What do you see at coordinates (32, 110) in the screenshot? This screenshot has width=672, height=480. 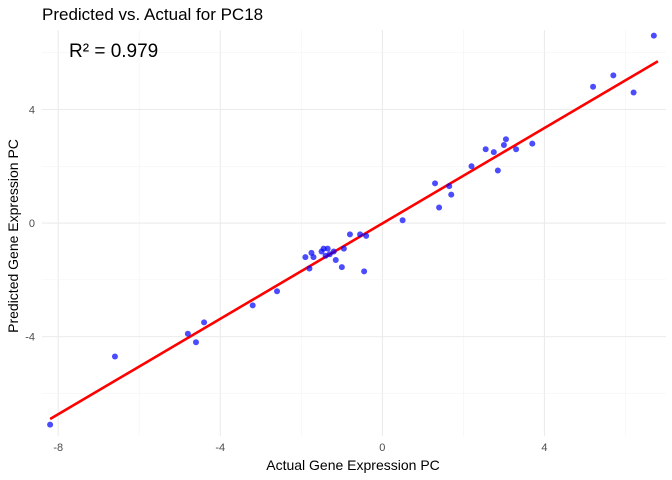 I see `y-tick-label: 4` at bounding box center [32, 110].